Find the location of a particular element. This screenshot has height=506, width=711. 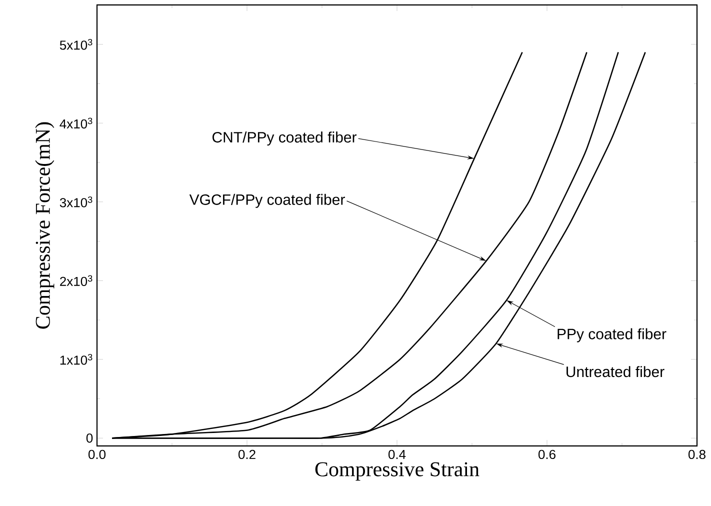

annotation: PPy coated fiber is located at coordinates (612, 335).